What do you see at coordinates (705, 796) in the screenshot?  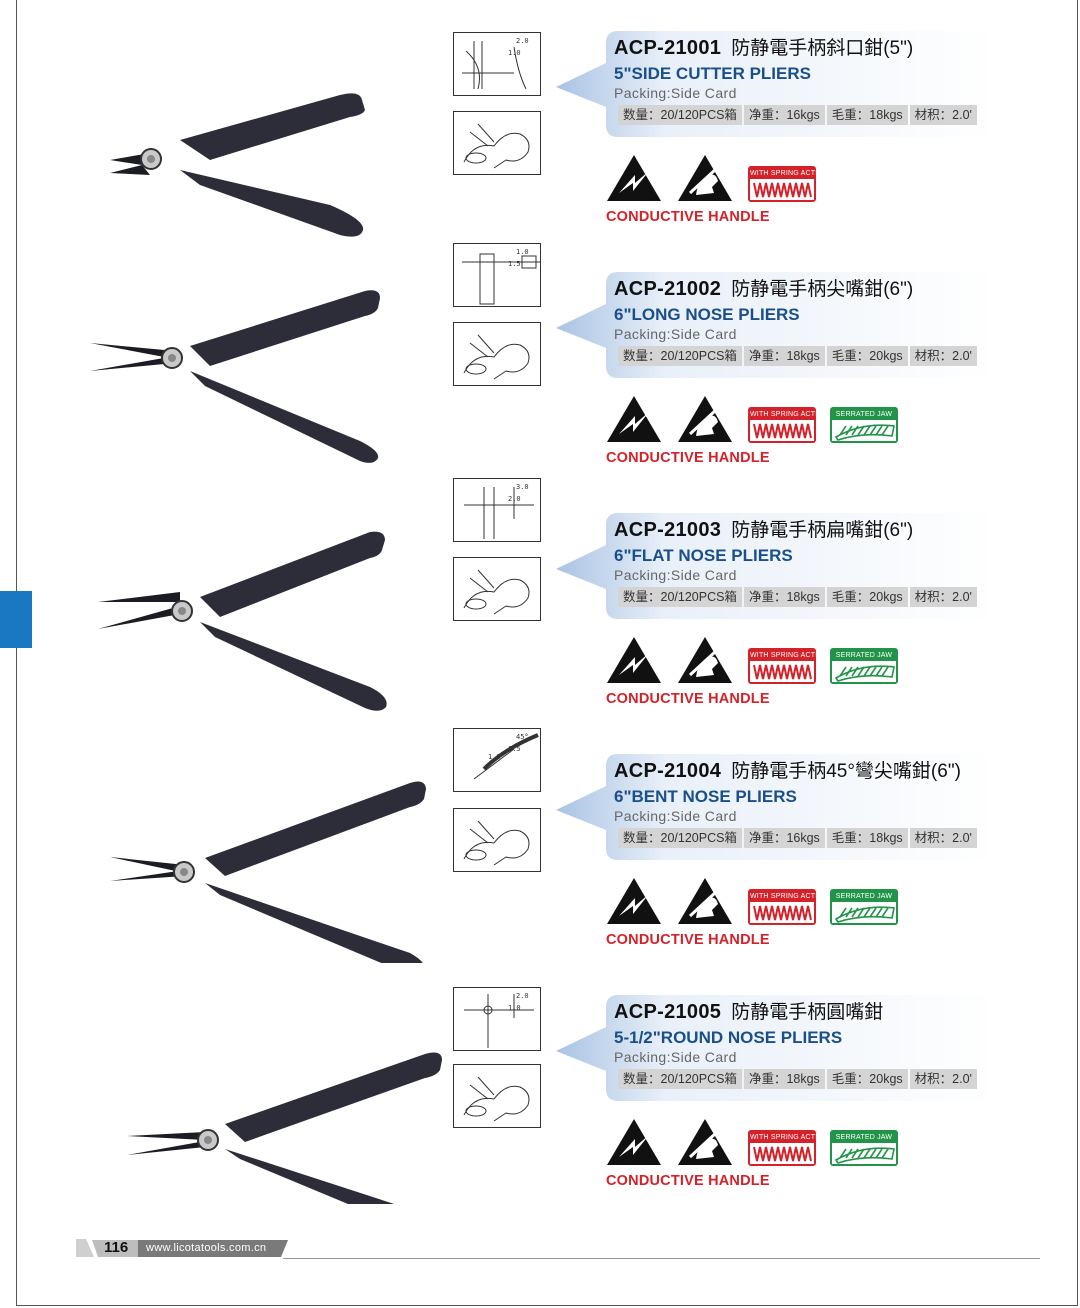 I see `product-name-en: 6"BENT NOSE PLIERS` at bounding box center [705, 796].